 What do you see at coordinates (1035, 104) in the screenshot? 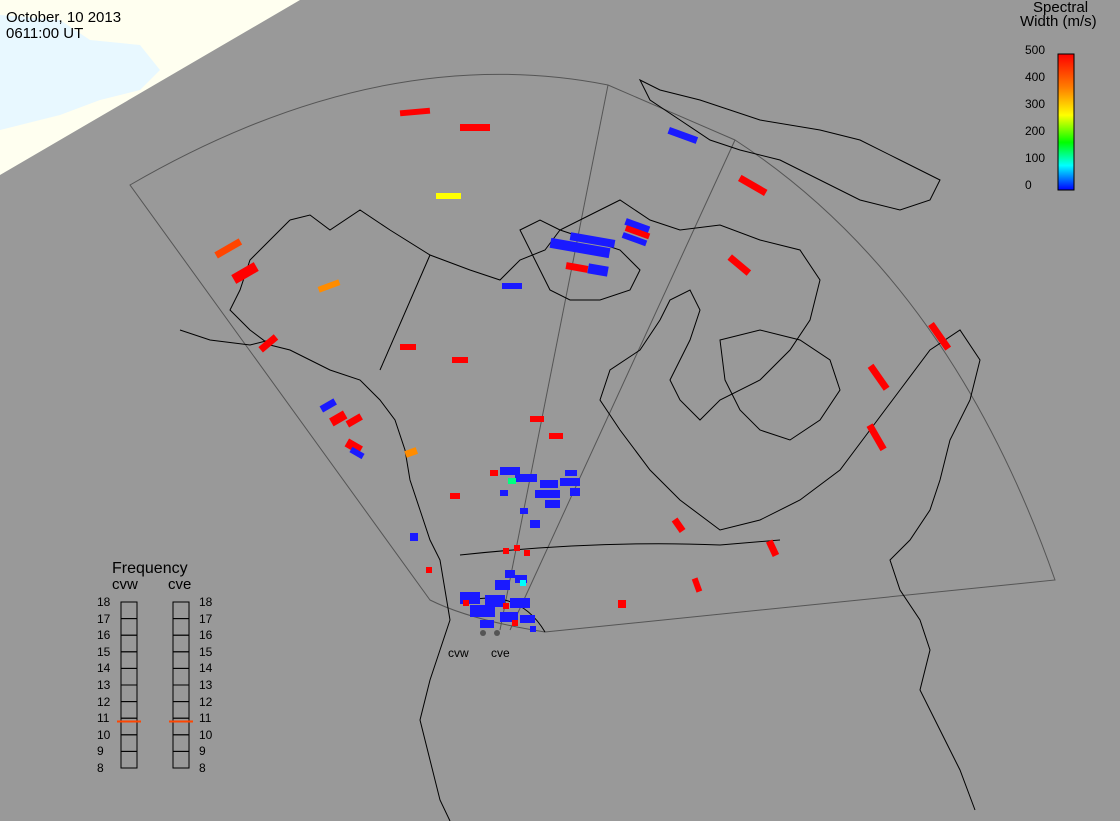
I see `colorbar-tick: 300` at bounding box center [1035, 104].